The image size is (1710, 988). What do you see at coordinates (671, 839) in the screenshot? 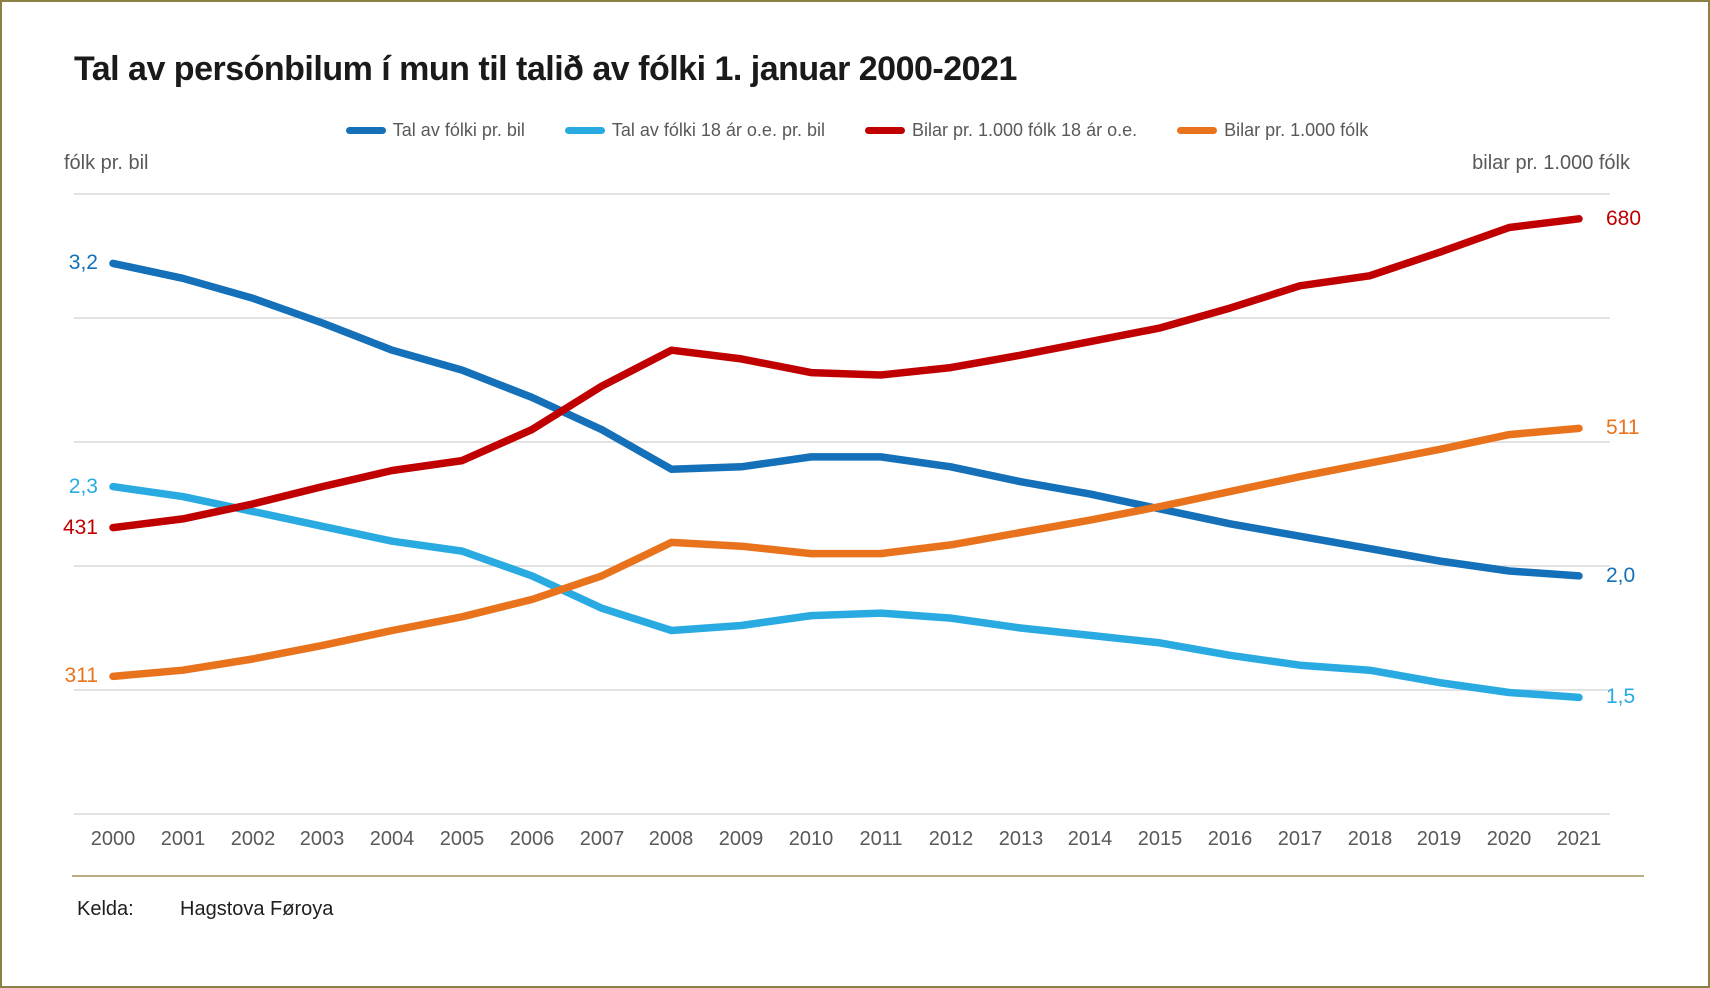
I see `x-tick-2008: 2008` at bounding box center [671, 839].